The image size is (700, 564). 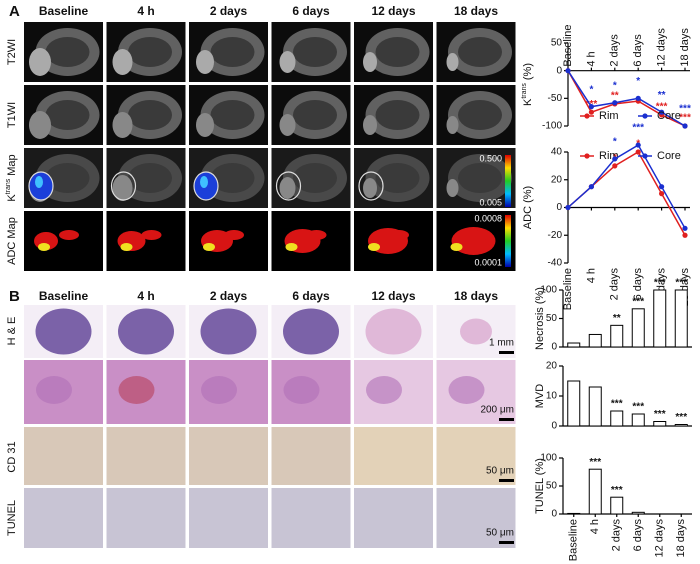 What do you see at coordinates (669, 156) in the screenshot?
I see `legend-label: Core` at bounding box center [669, 156].